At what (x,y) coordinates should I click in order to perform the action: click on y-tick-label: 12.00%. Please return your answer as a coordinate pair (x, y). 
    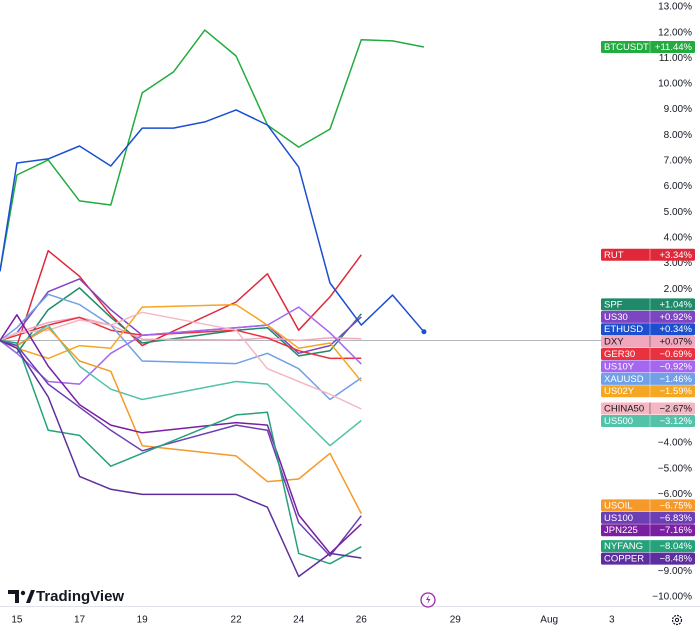
    Looking at the image, I should click on (675, 32).